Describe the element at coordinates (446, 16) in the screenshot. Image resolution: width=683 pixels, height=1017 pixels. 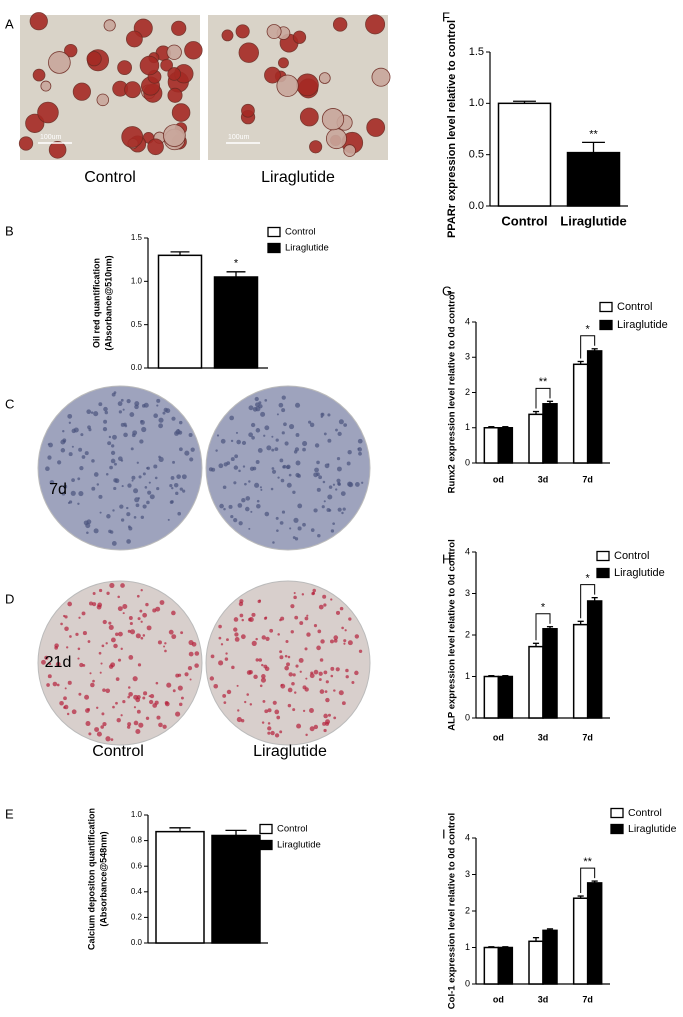
I see `panel-letter: F` at that location.